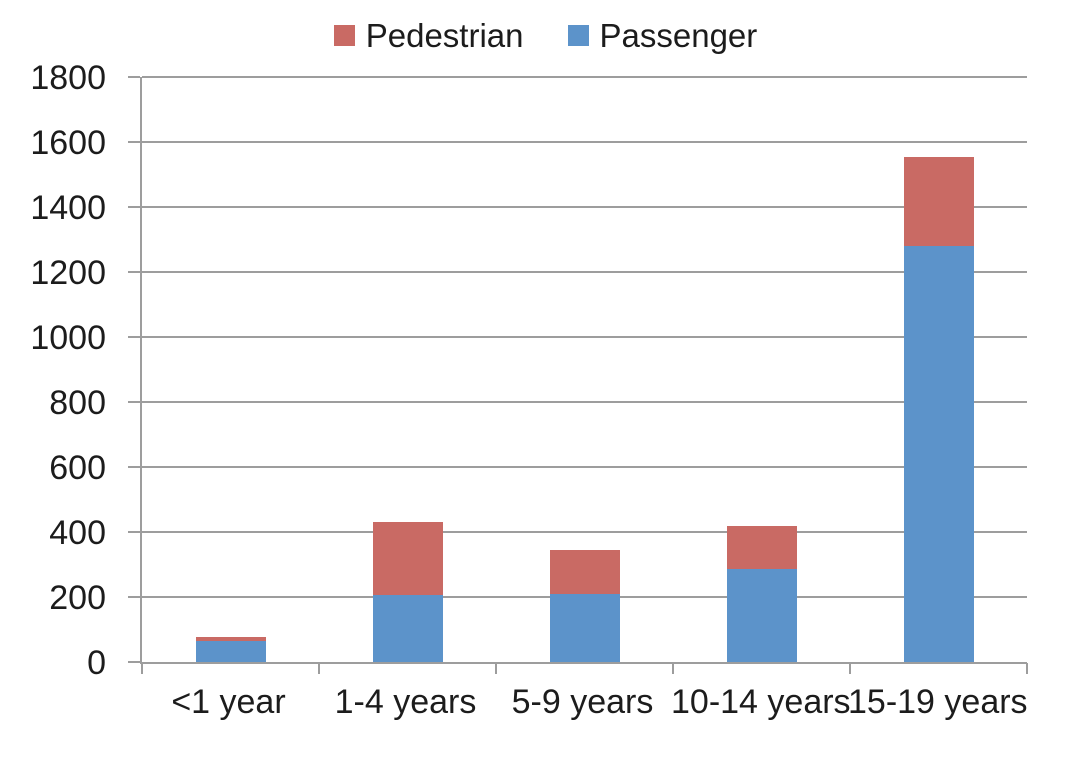  I want to click on y-axis-label: 1000, so click(68, 338).